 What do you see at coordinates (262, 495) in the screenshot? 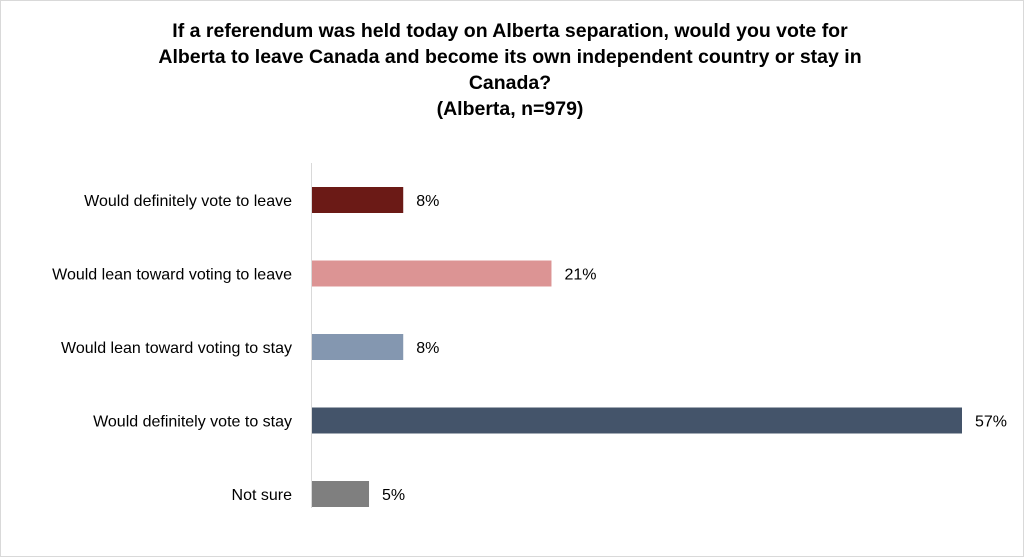
I see `category-label-4: Not sure` at bounding box center [262, 495].